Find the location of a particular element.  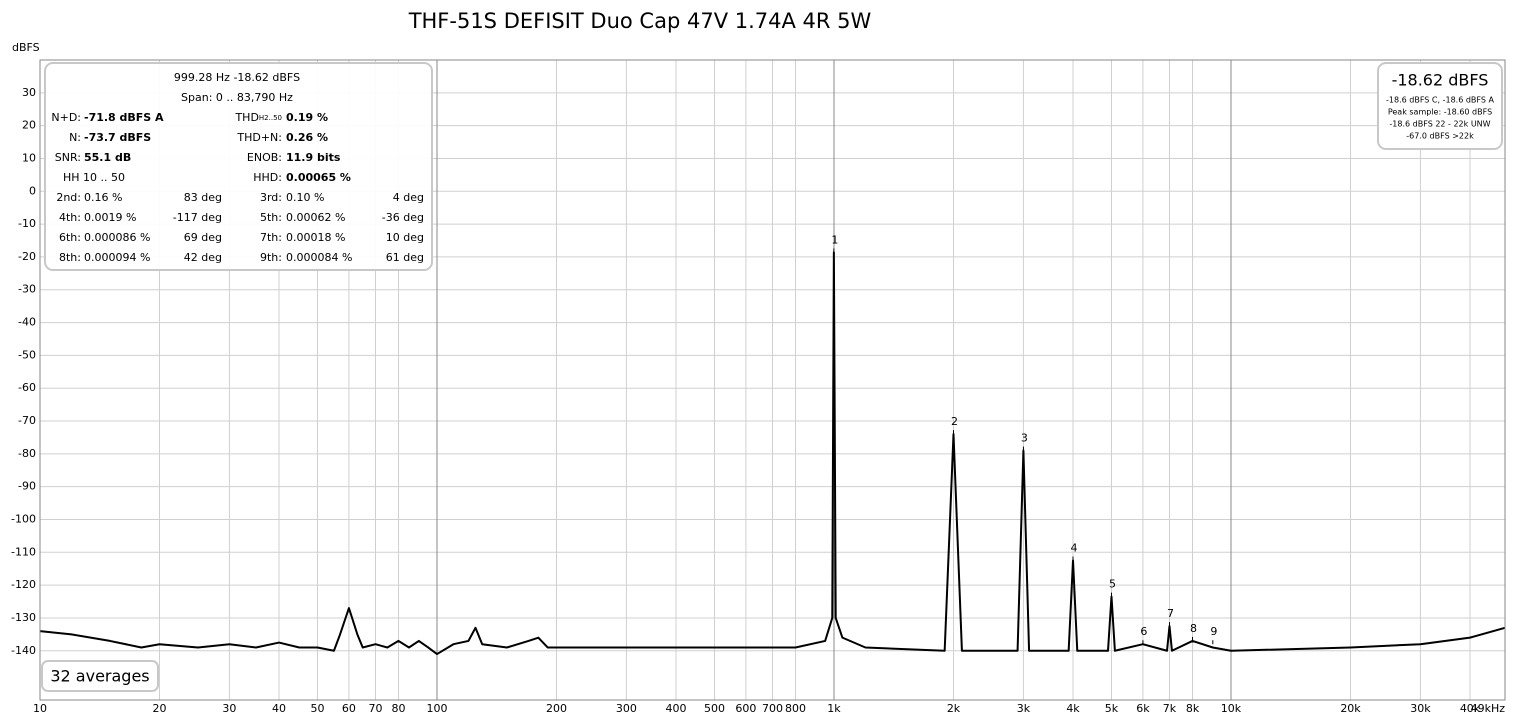

level-main: -18.62 dBFS is located at coordinates (1440, 80).